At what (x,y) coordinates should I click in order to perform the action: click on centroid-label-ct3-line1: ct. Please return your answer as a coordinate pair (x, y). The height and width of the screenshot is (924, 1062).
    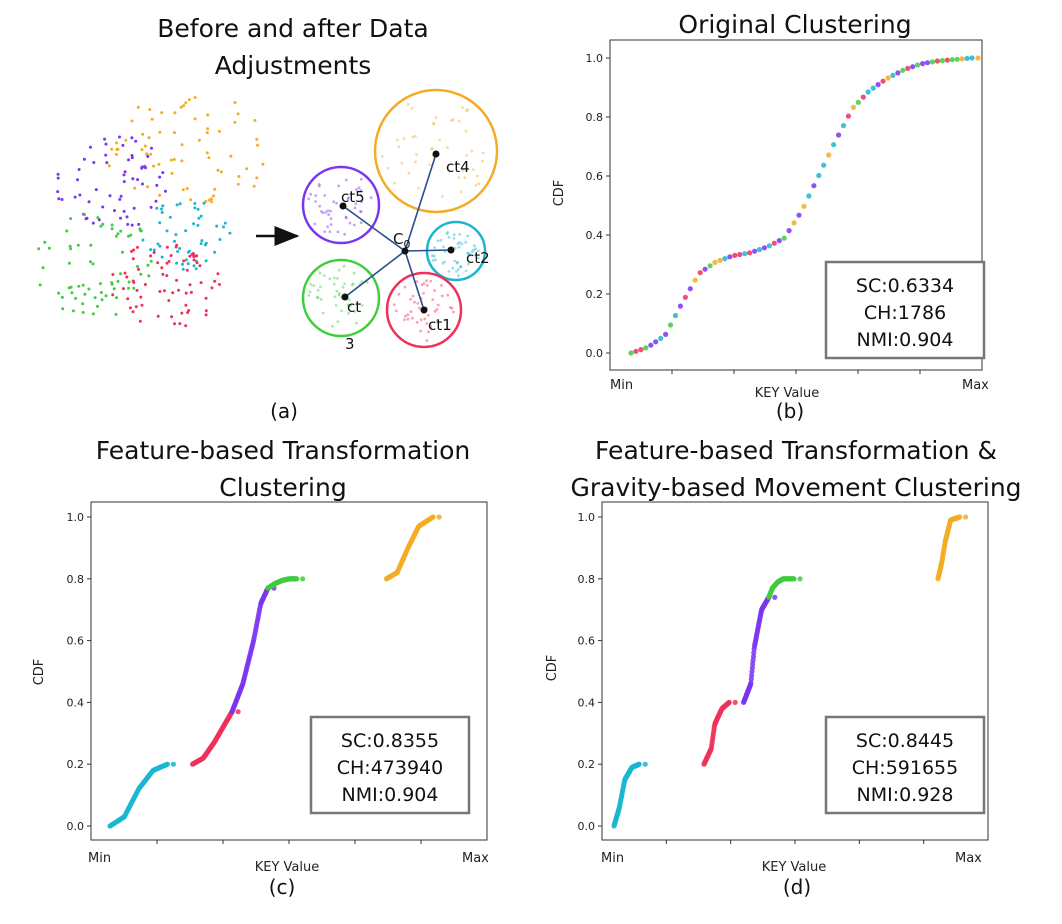
    Looking at the image, I should click on (354, 307).